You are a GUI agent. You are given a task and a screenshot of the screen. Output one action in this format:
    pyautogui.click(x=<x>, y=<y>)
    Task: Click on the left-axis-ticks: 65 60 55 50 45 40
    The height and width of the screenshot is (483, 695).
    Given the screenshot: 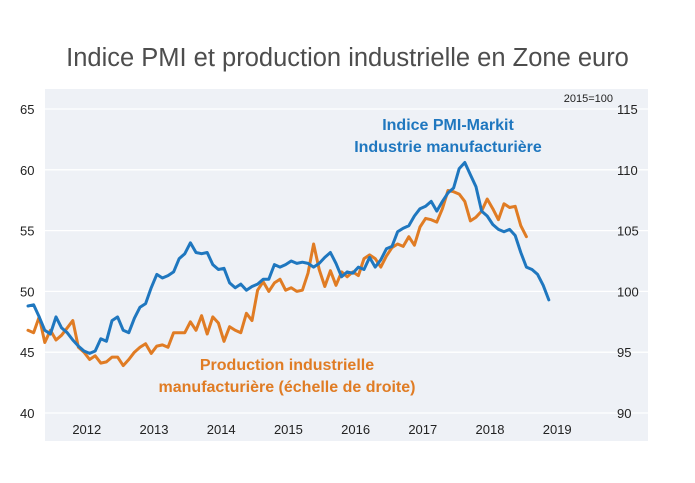 What is the action you would take?
    pyautogui.click(x=27, y=261)
    